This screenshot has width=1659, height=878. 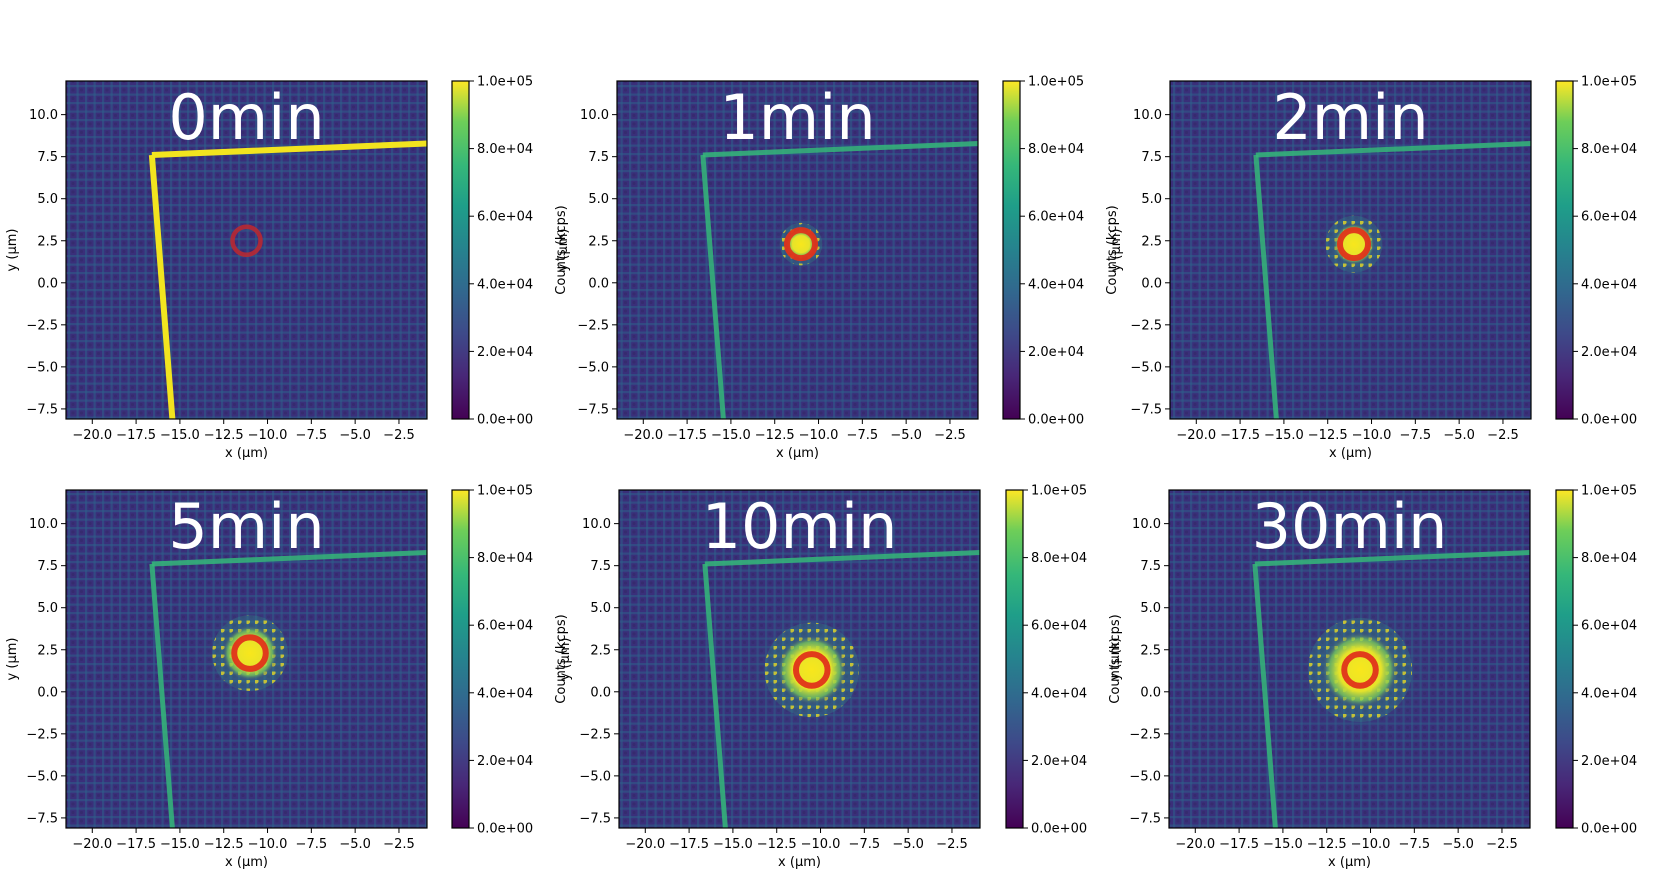 What do you see at coordinates (460, 659) in the screenshot?
I see `colorbar-frame` at bounding box center [460, 659].